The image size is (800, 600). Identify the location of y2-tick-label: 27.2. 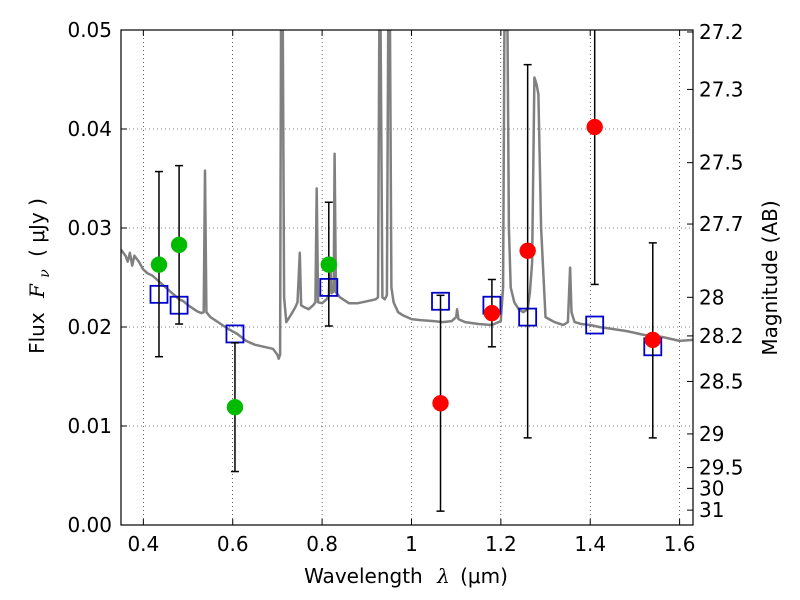
(721, 32).